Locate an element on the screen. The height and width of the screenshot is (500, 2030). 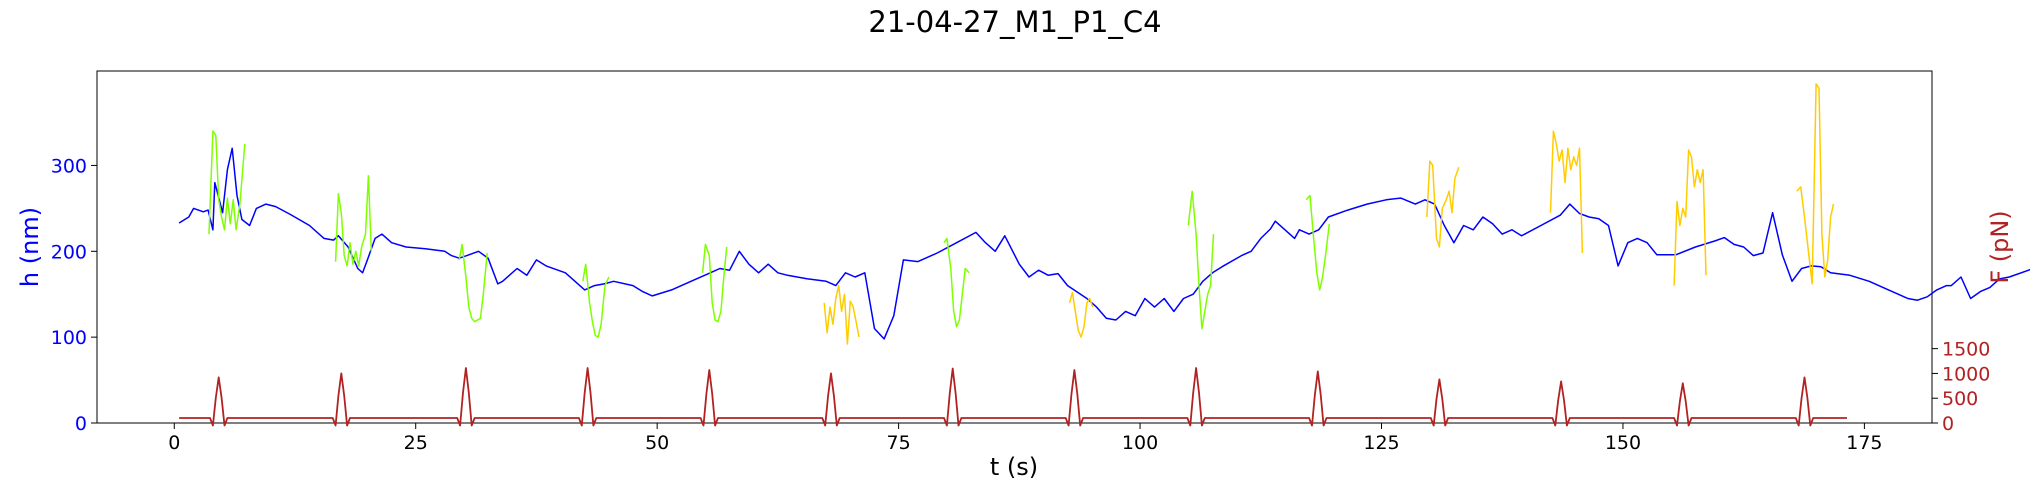
x-tick-label: 125 is located at coordinates (1381, 443).